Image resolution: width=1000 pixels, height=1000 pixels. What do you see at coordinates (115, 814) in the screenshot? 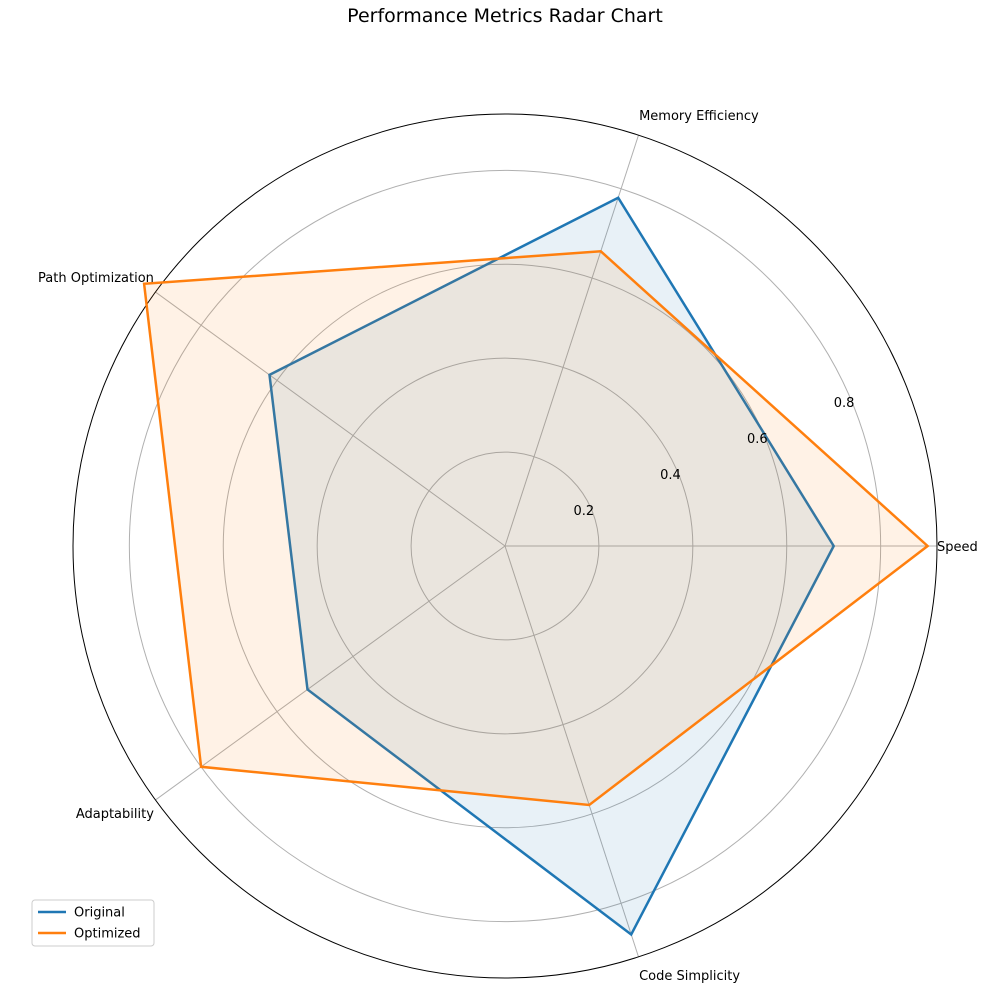
I see `axis-label-adaptability: Adaptability` at bounding box center [115, 814].